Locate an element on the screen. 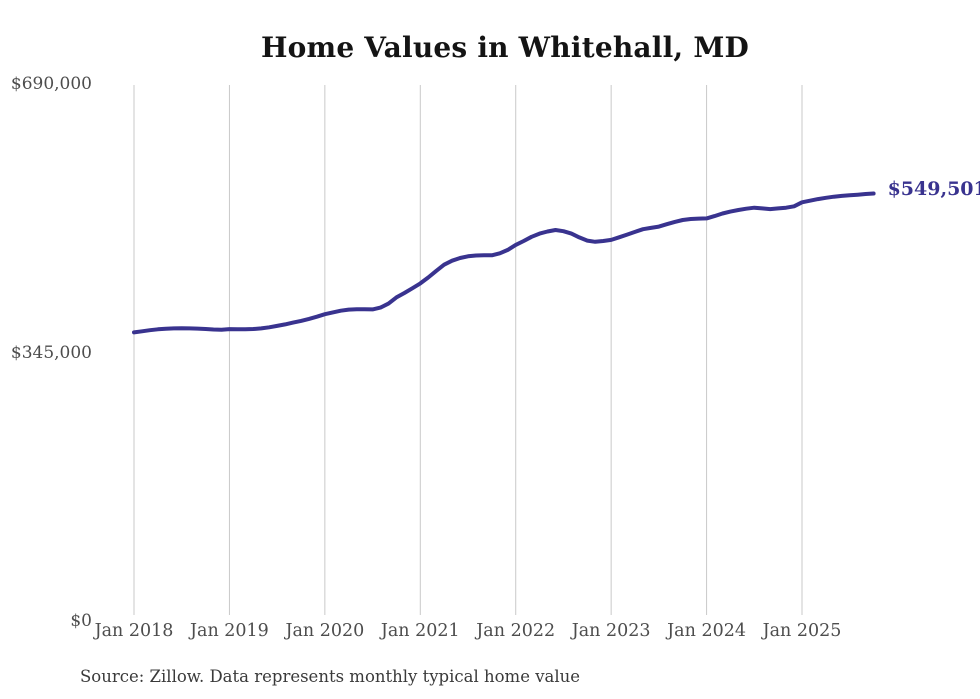  x-tick-label: Jan 2022 is located at coordinates (516, 631).